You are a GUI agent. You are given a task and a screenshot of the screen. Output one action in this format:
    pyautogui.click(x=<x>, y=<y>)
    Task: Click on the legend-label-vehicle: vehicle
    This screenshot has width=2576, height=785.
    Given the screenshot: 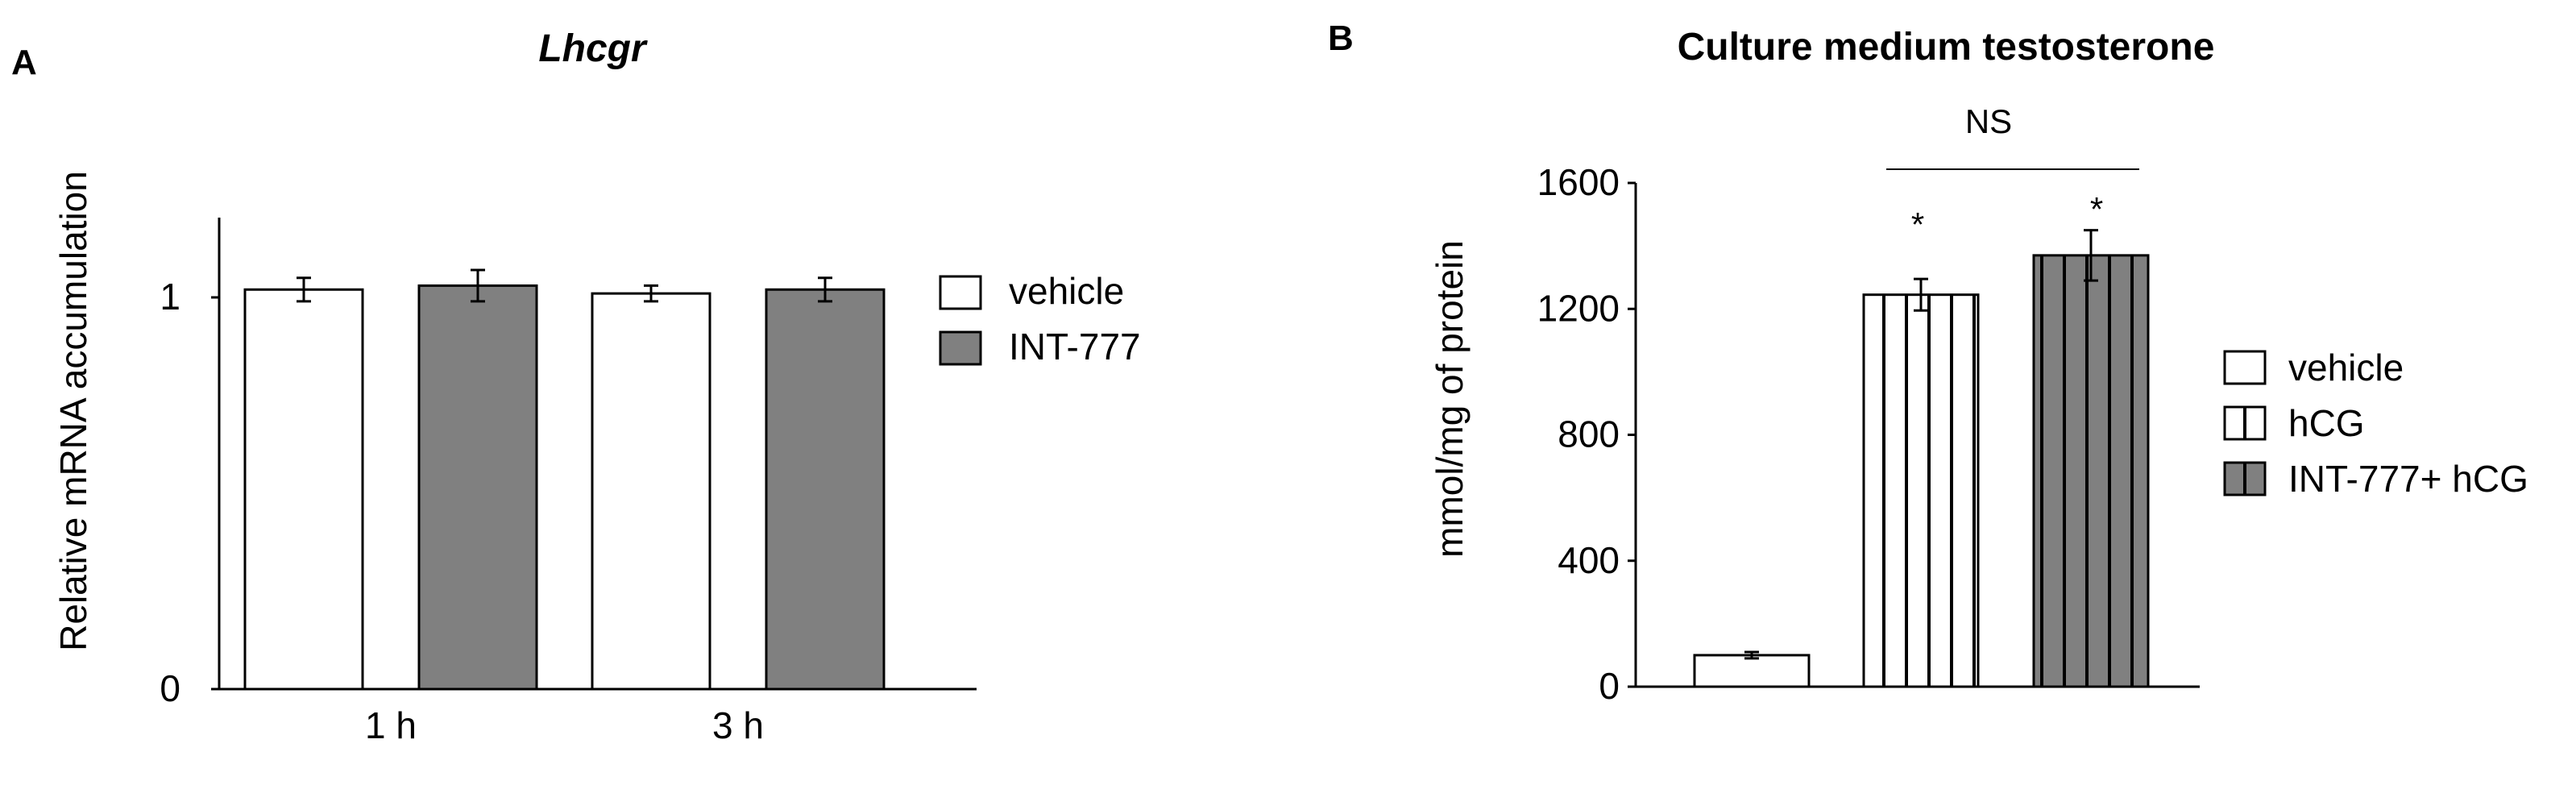 What is the action you would take?
    pyautogui.click(x=1066, y=291)
    